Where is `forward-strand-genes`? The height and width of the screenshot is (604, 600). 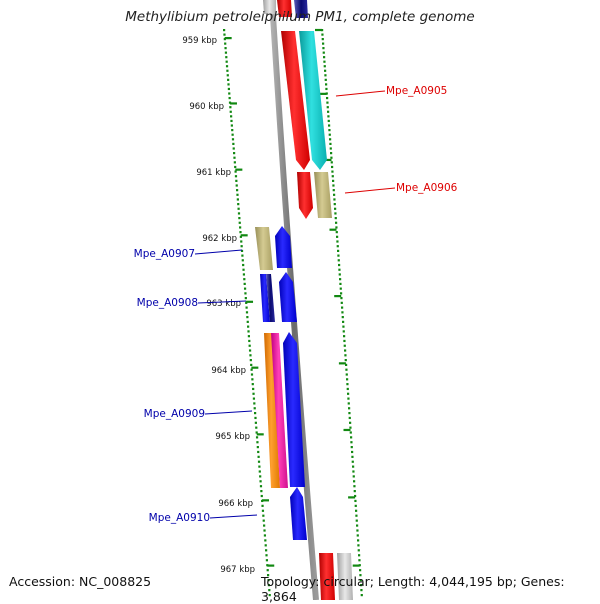
forward-strand-genes is located at coordinates (306, 125).